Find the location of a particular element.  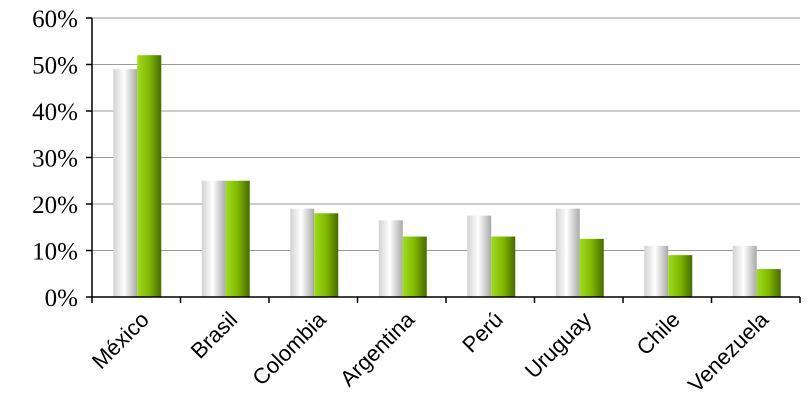

y-tick-label: 60% is located at coordinates (55, 19).